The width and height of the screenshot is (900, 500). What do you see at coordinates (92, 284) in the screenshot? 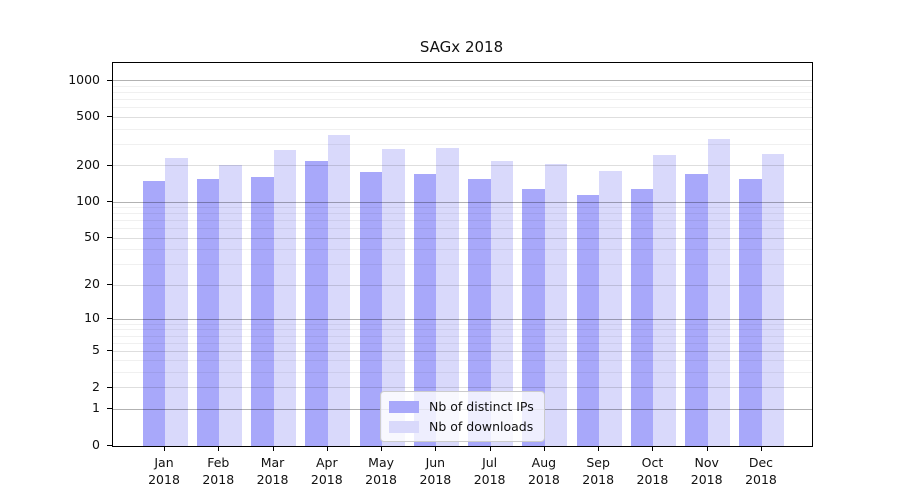
I see `y-tick-label-20: 20` at bounding box center [92, 284].